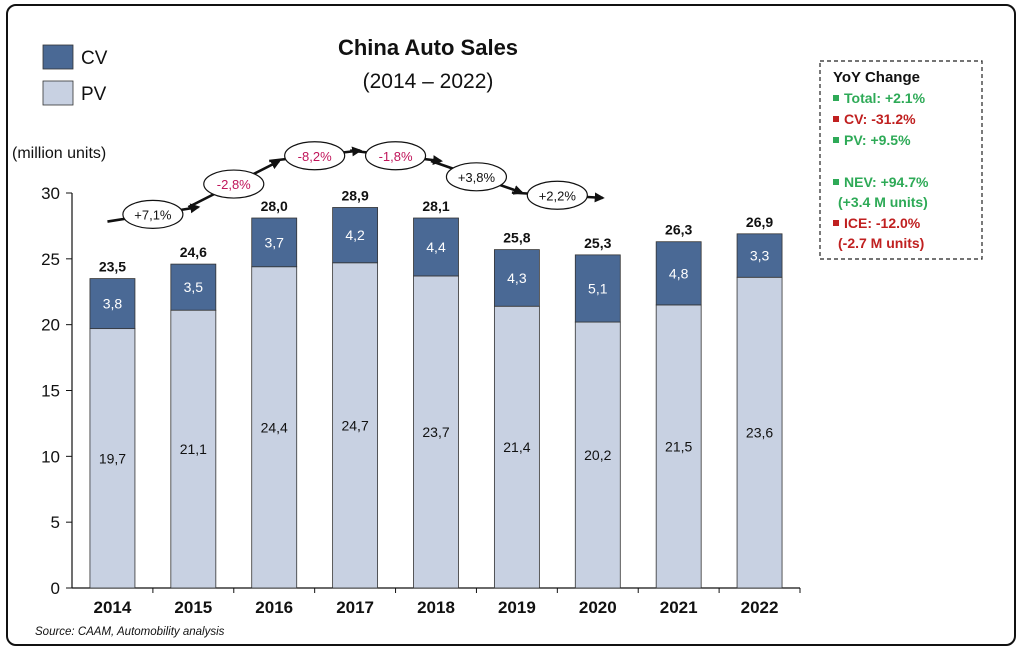 This screenshot has width=1024, height=652. Describe the element at coordinates (94, 94) in the screenshot. I see `legend-label-pv: PV` at that location.